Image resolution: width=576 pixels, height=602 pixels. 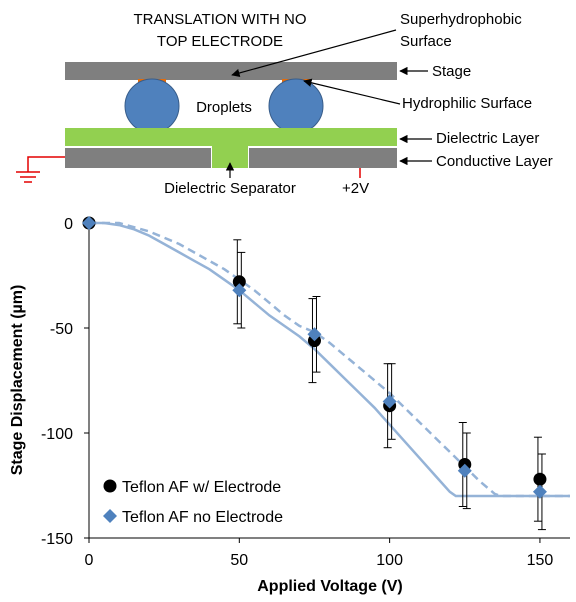 What do you see at coordinates (152, 106) in the screenshot?
I see `droplet-left` at bounding box center [152, 106].